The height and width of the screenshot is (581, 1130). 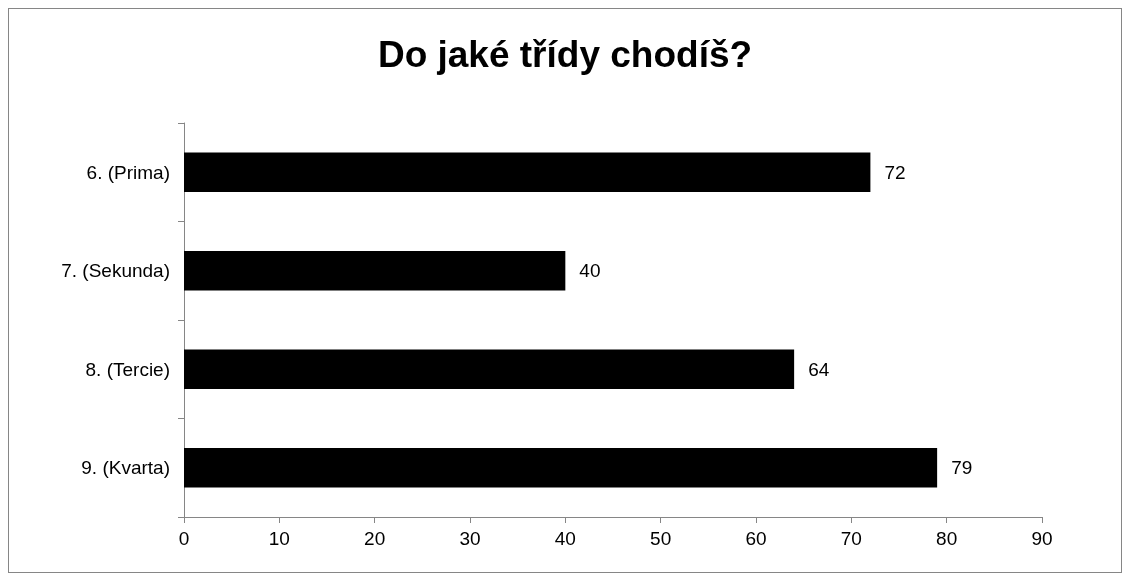 What do you see at coordinates (115, 271) in the screenshot?
I see `y-tick-label: 7. (Sekunda)` at bounding box center [115, 271].